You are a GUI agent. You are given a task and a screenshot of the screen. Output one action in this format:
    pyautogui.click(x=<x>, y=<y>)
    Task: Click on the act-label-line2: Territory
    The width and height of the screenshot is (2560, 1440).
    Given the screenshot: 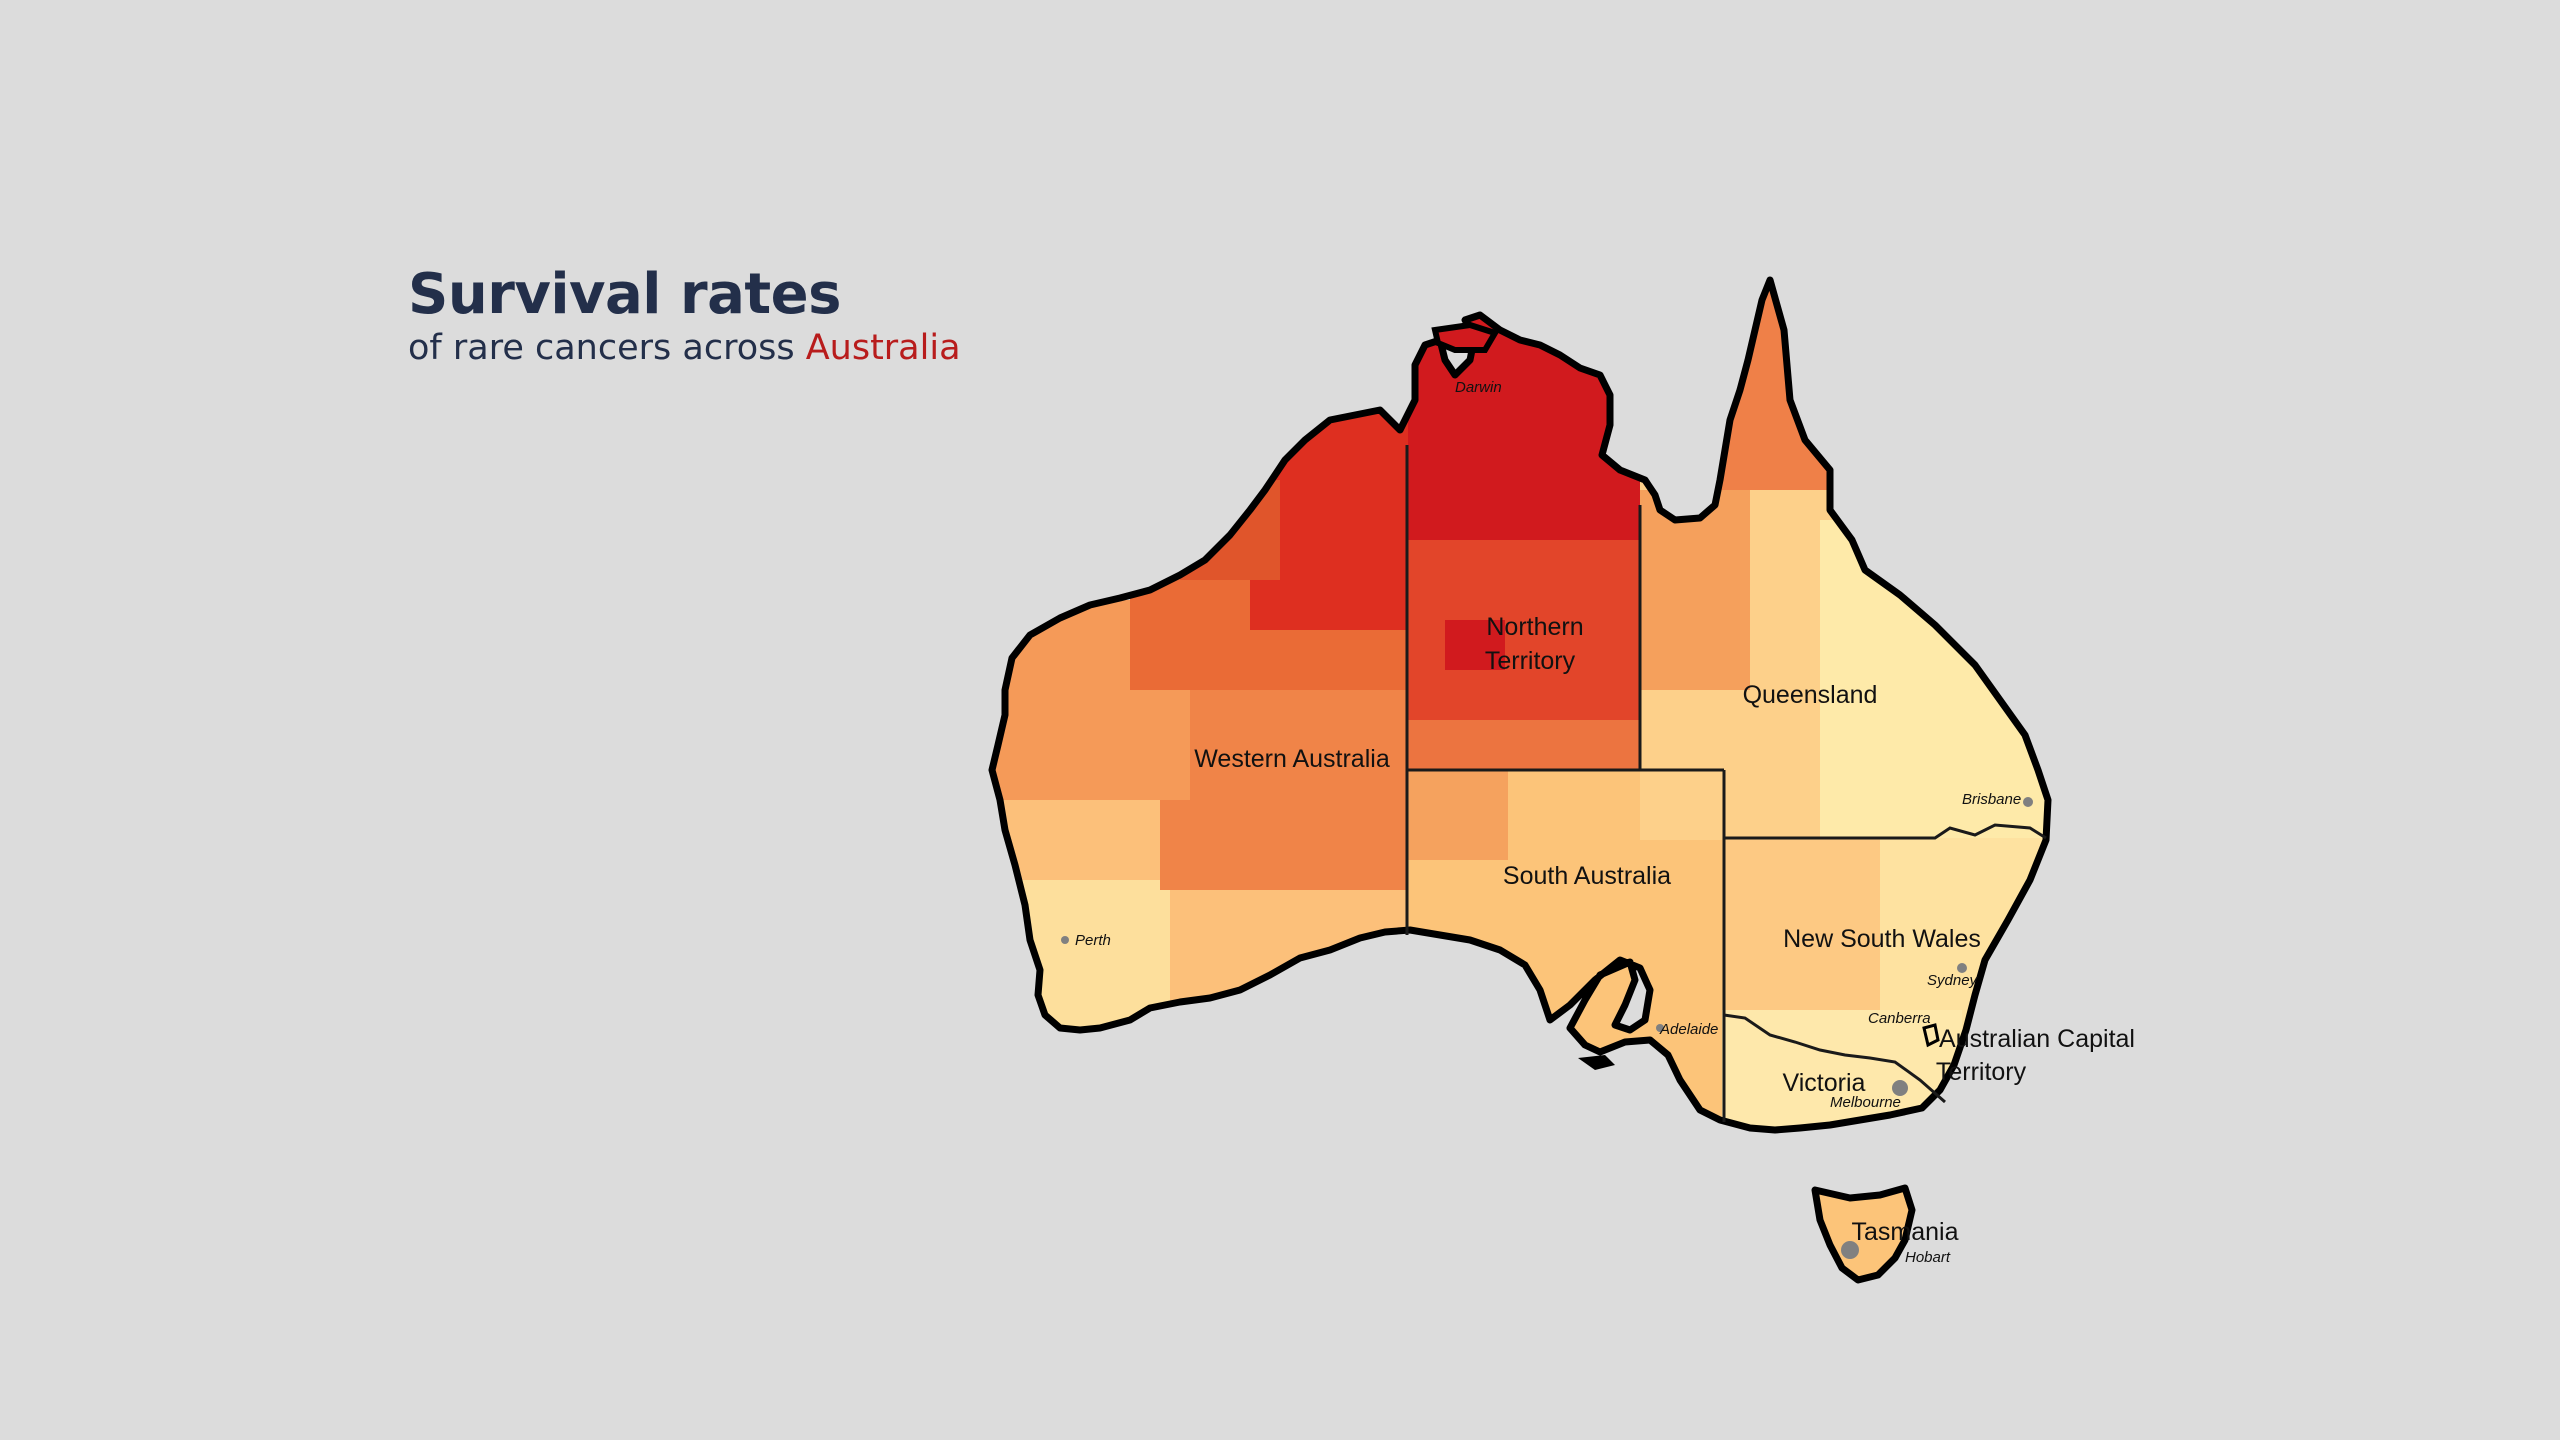 What is the action you would take?
    pyautogui.click(x=1981, y=1072)
    